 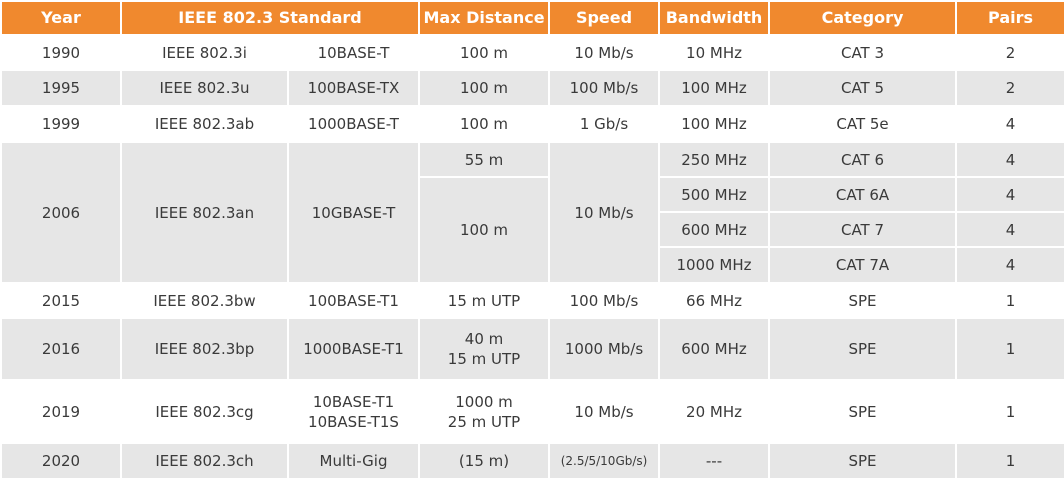 What do you see at coordinates (863, 124) in the screenshot?
I see `table-cell: CAT 5e` at bounding box center [863, 124].